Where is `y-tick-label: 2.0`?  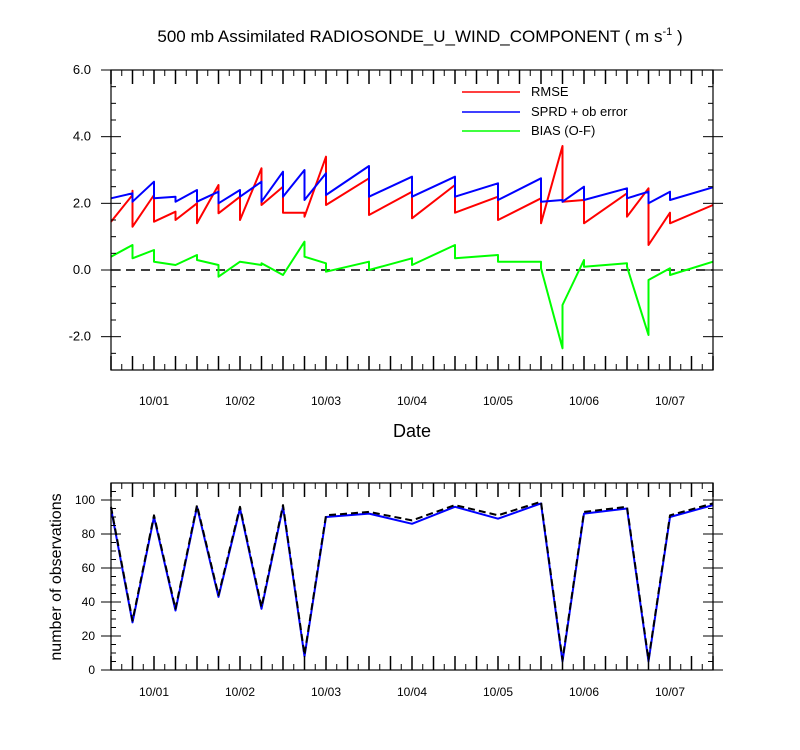 y-tick-label: 2.0 is located at coordinates (82, 202).